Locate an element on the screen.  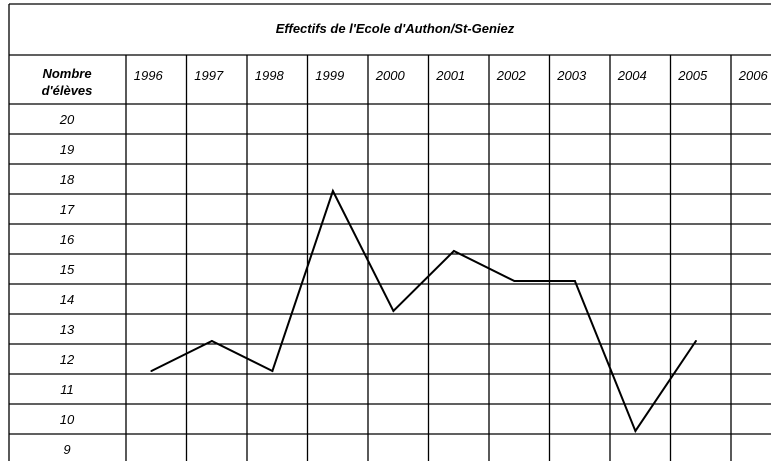
year-label: 1997 is located at coordinates (209, 75).